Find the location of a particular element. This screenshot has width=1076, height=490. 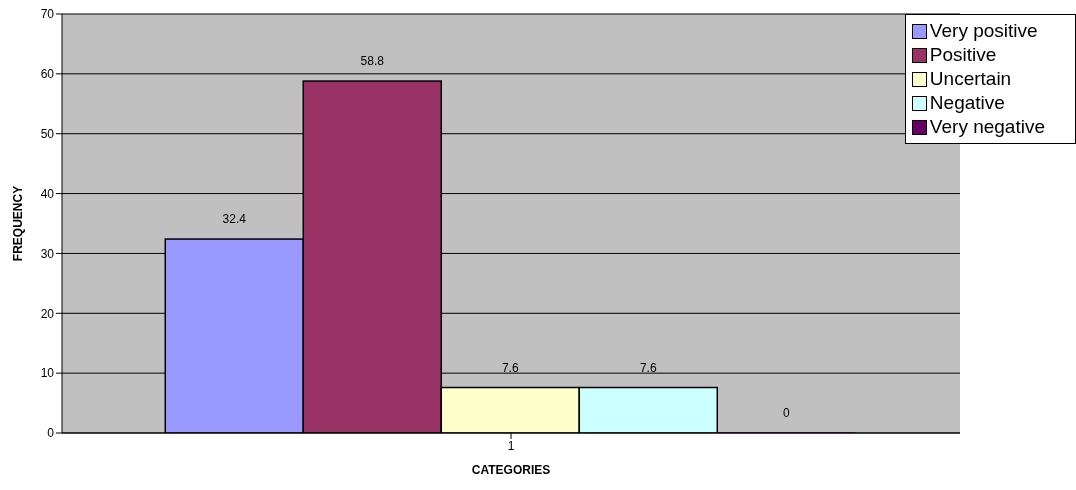

y-axis-title: FREQUENCY is located at coordinates (18, 223).